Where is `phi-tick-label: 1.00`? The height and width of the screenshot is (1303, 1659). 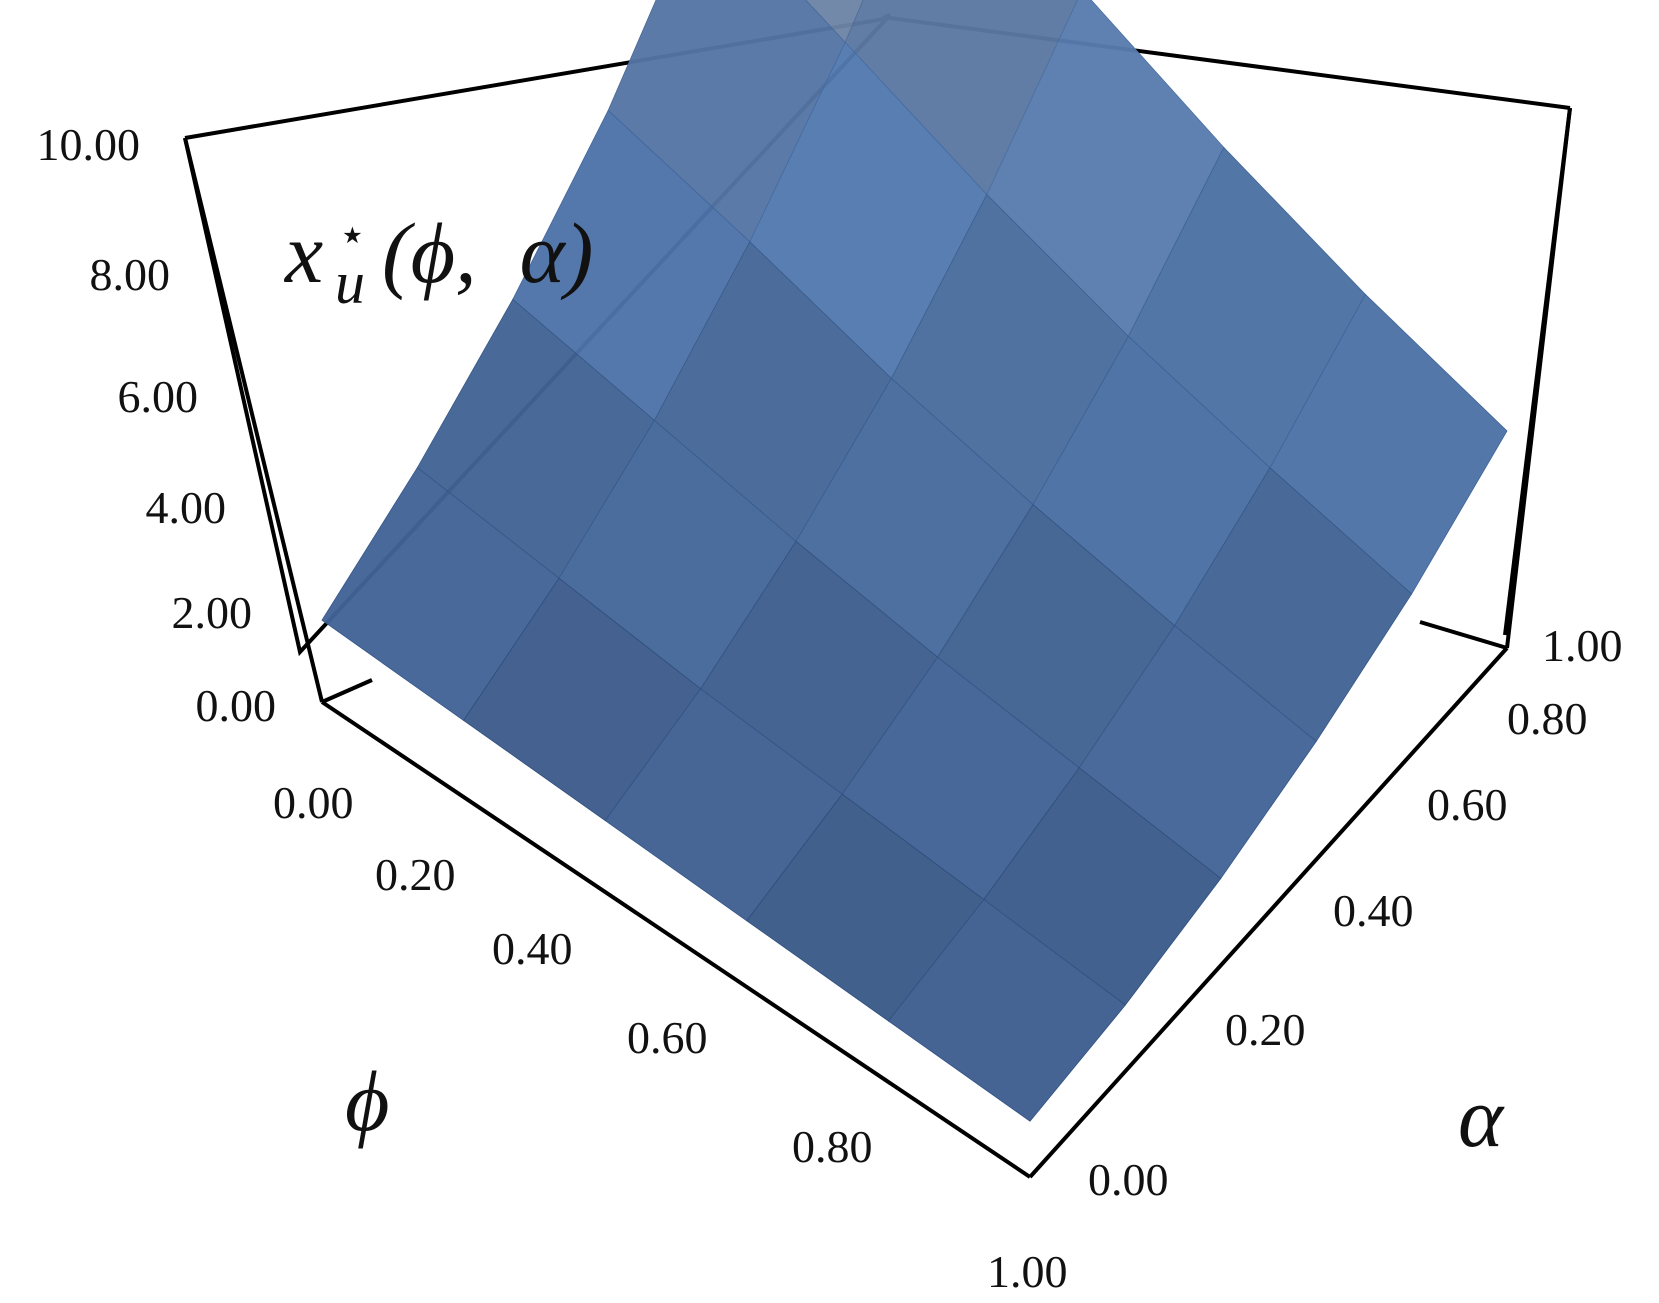 phi-tick-label: 1.00 is located at coordinates (1027, 1271).